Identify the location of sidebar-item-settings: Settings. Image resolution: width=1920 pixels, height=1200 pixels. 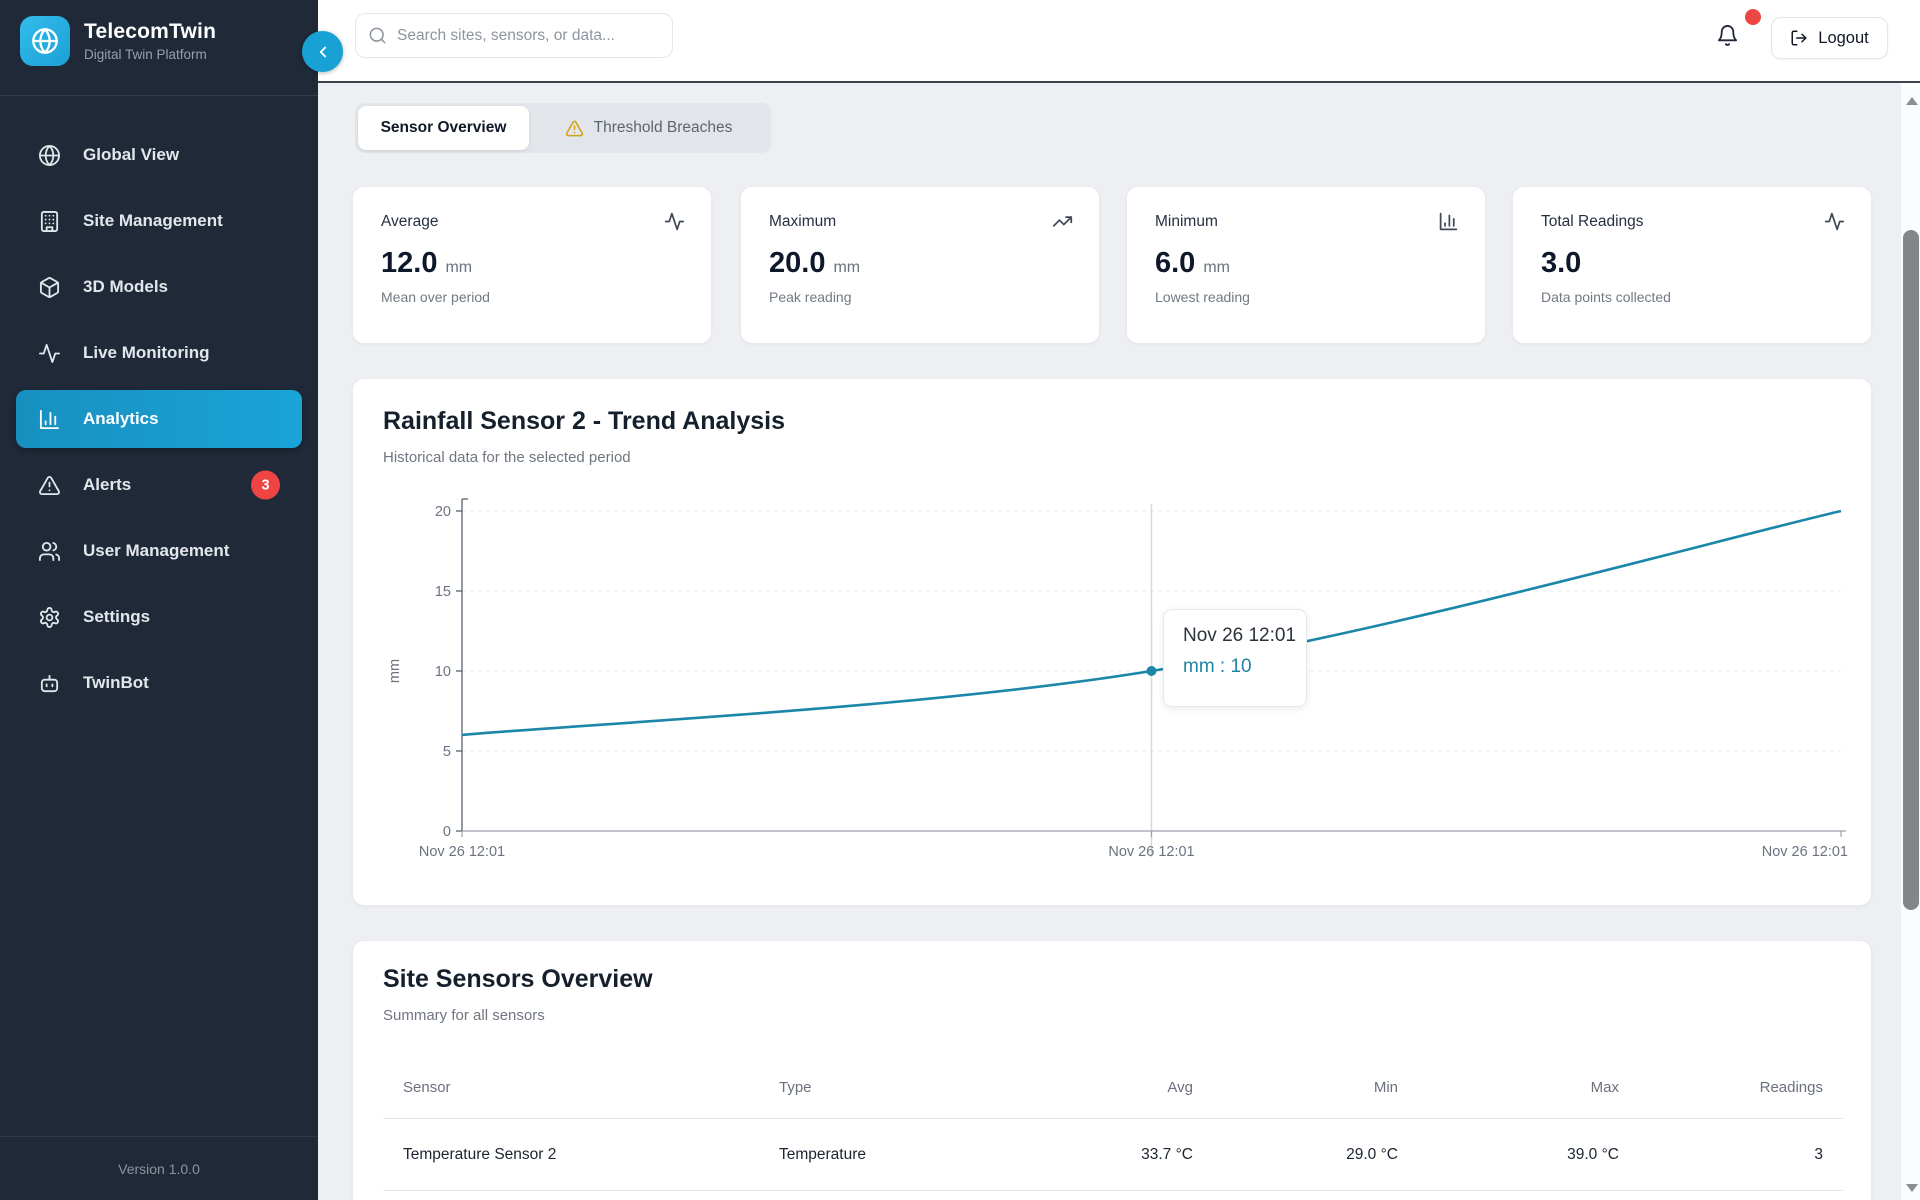
(159, 617).